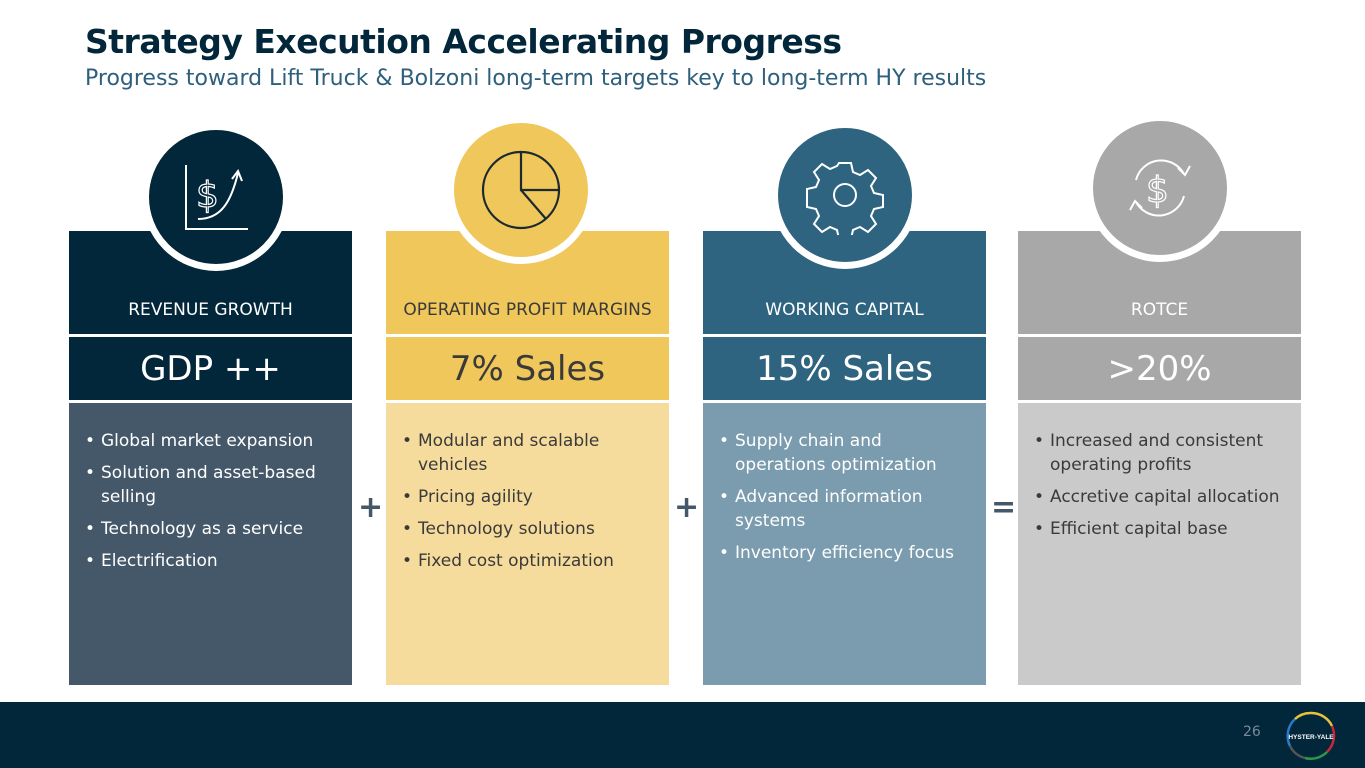  What do you see at coordinates (521, 190) in the screenshot?
I see `pie-chart-icon` at bounding box center [521, 190].